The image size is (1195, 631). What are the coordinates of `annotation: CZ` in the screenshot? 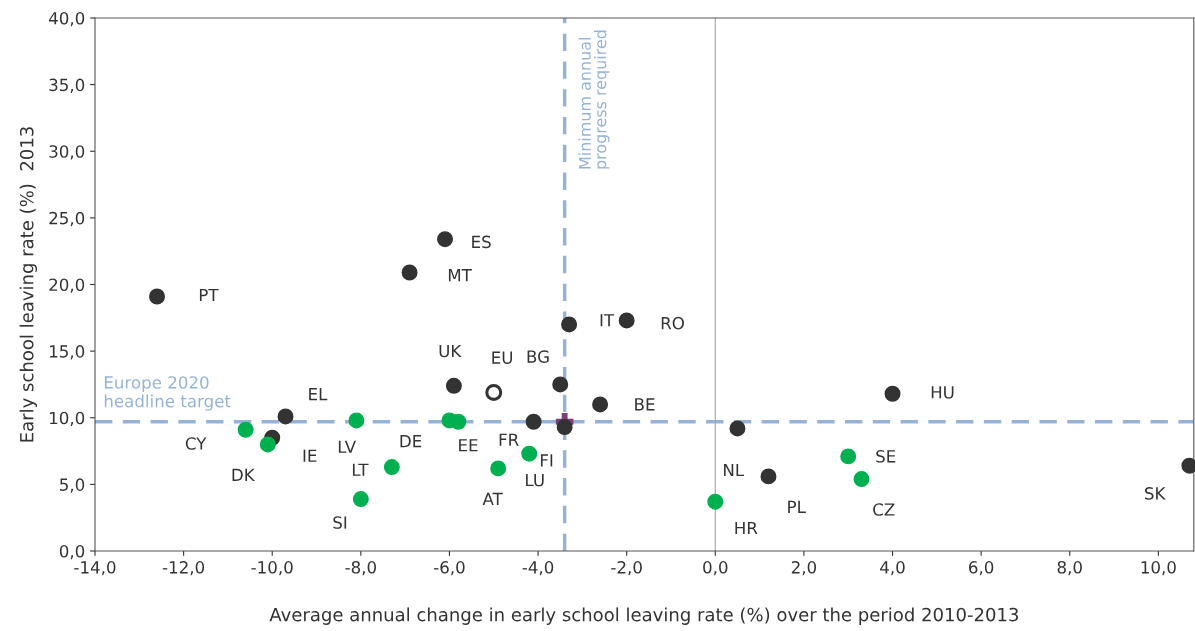 It's located at (884, 509).